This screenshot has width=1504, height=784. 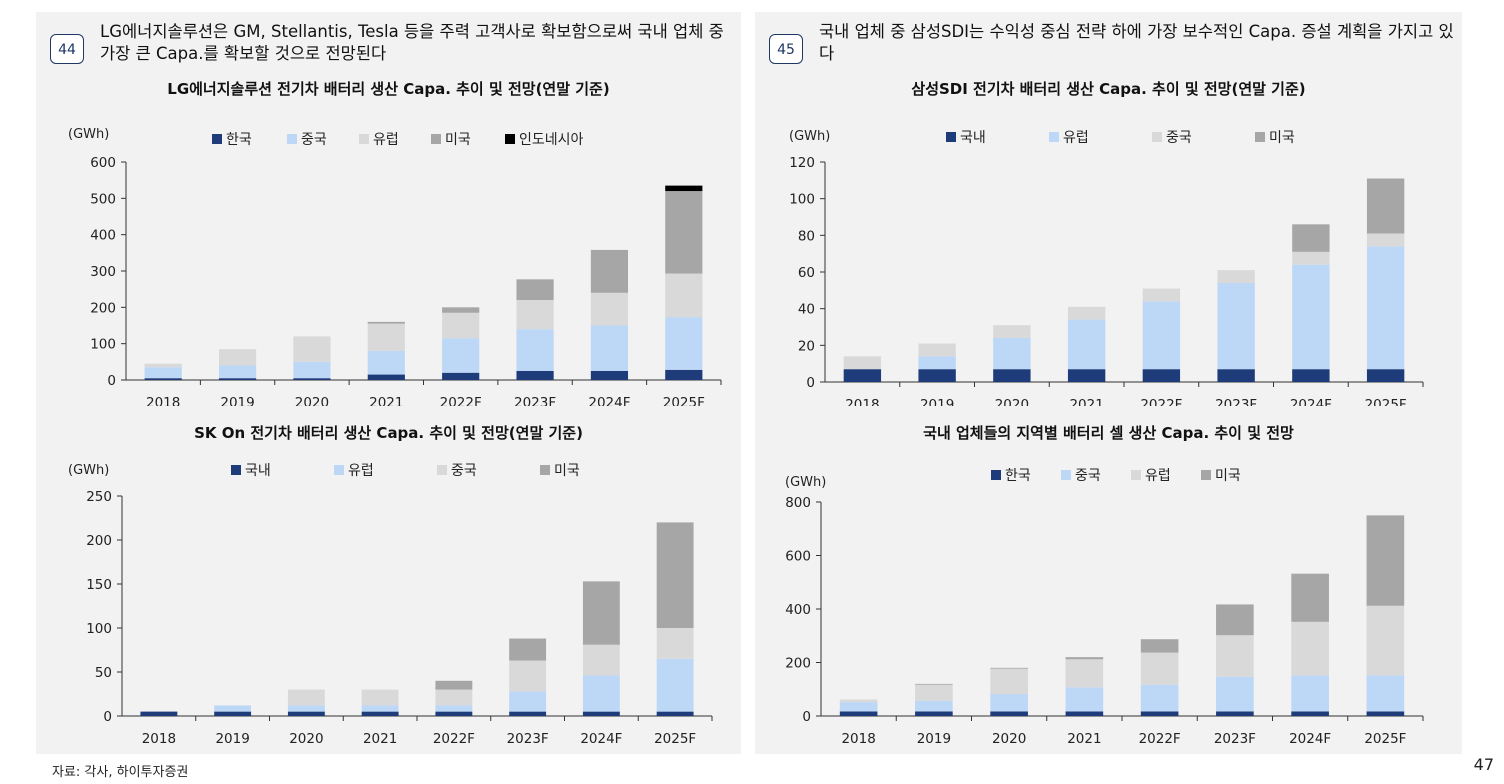 I want to click on y-tick-label: 120, so click(x=802, y=163).